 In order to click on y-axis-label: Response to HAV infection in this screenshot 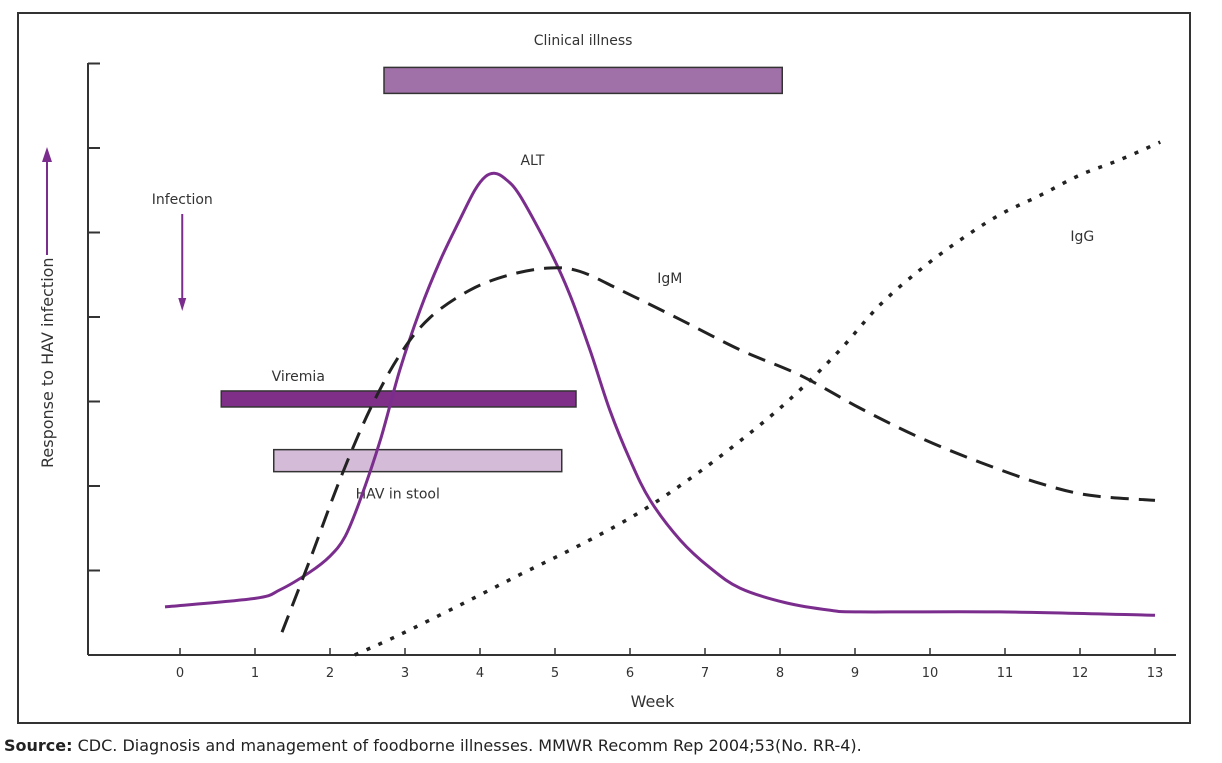, I will do `click(47, 362)`.